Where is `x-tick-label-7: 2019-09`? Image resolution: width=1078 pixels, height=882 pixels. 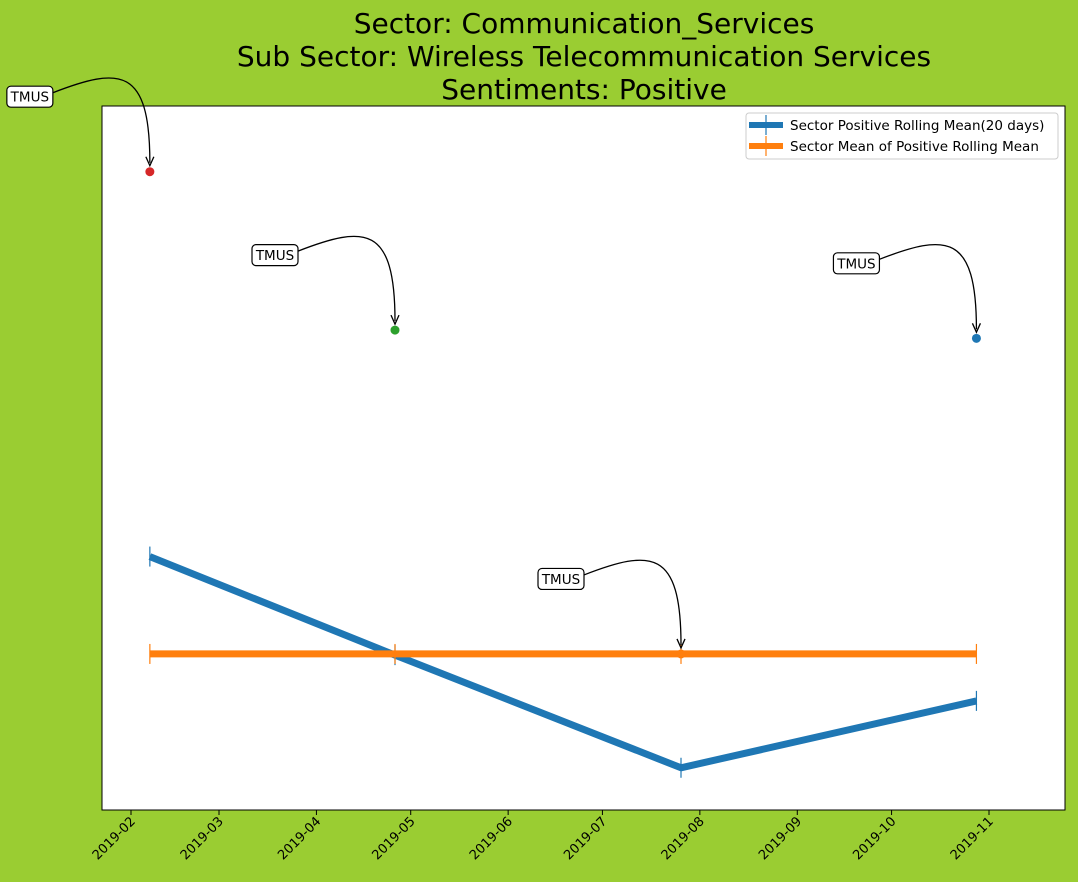 x-tick-label-7: 2019-09 is located at coordinates (780, 838).